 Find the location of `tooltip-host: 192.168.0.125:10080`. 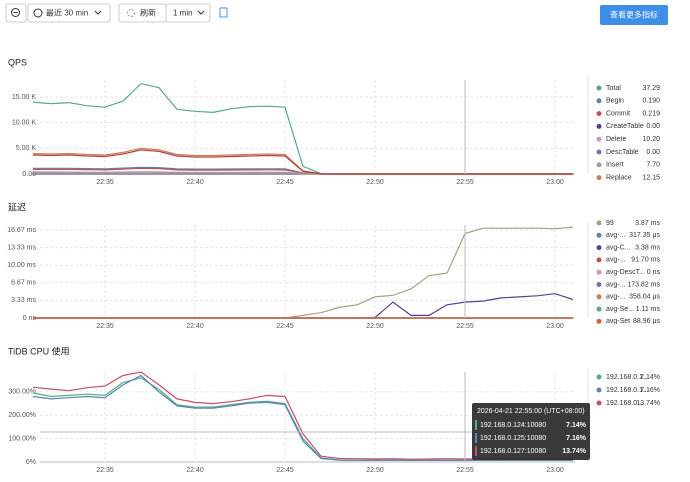

tooltip-host: 192.168.0.125:10080 is located at coordinates (513, 438).